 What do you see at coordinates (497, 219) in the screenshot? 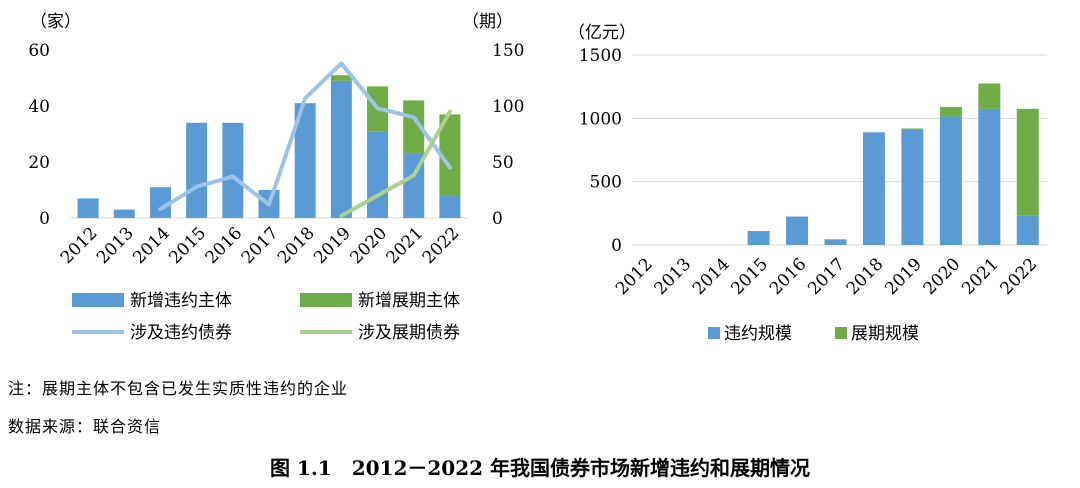
I see `right-y-tick-label: 0` at bounding box center [497, 219].